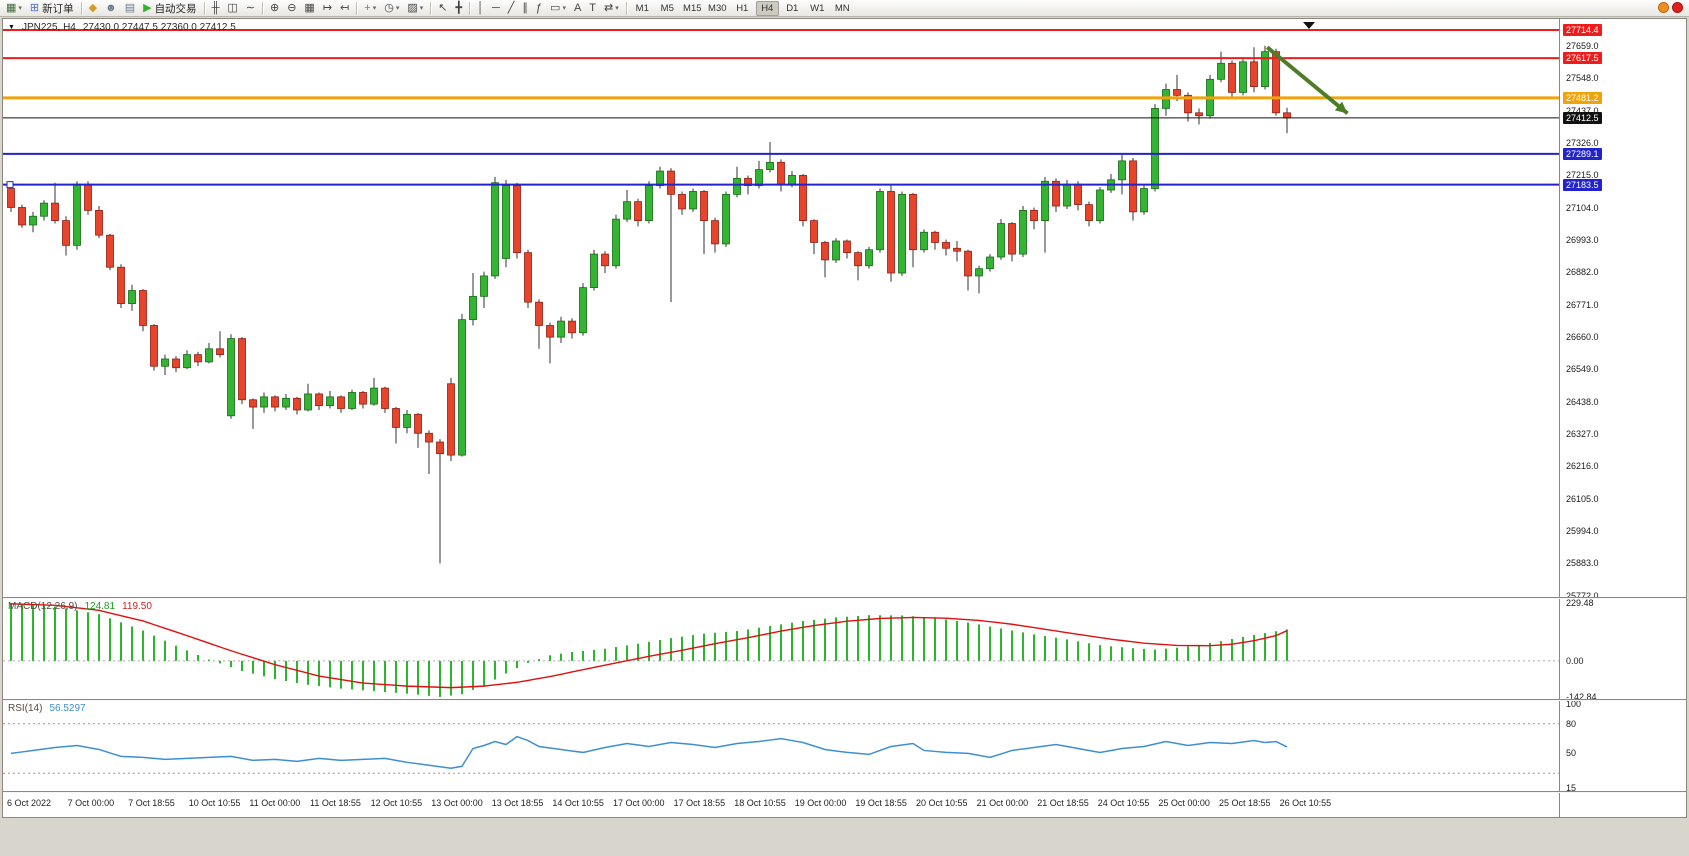 The height and width of the screenshot is (856, 1689). Describe the element at coordinates (1582, 143) in the screenshot. I see `price-tick: 27326.0` at that location.